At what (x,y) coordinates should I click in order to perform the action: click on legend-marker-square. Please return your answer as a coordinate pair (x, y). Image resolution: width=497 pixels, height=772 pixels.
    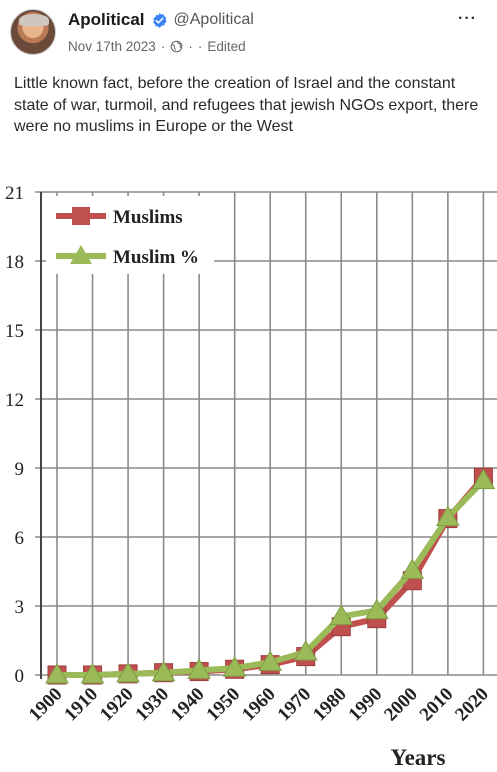
    Looking at the image, I should click on (81, 216).